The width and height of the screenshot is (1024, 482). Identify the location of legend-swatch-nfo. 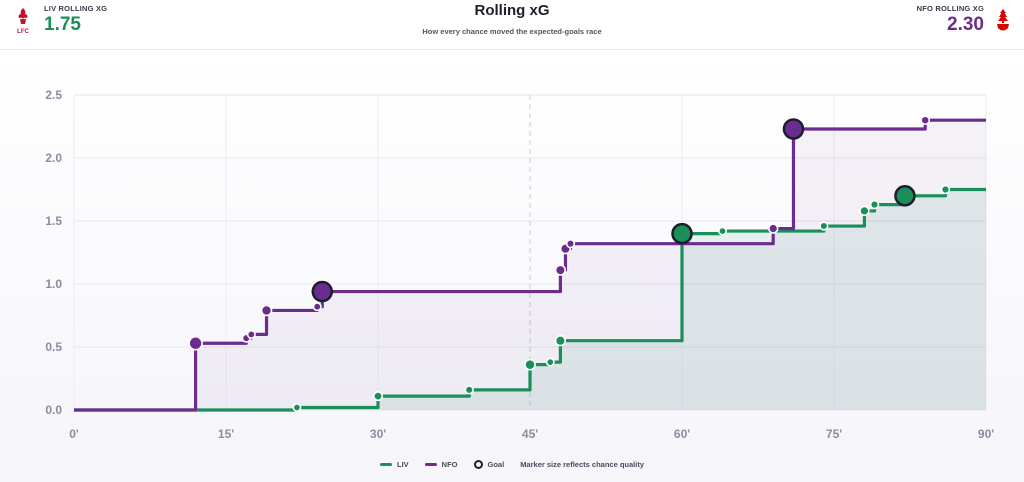
(430, 464).